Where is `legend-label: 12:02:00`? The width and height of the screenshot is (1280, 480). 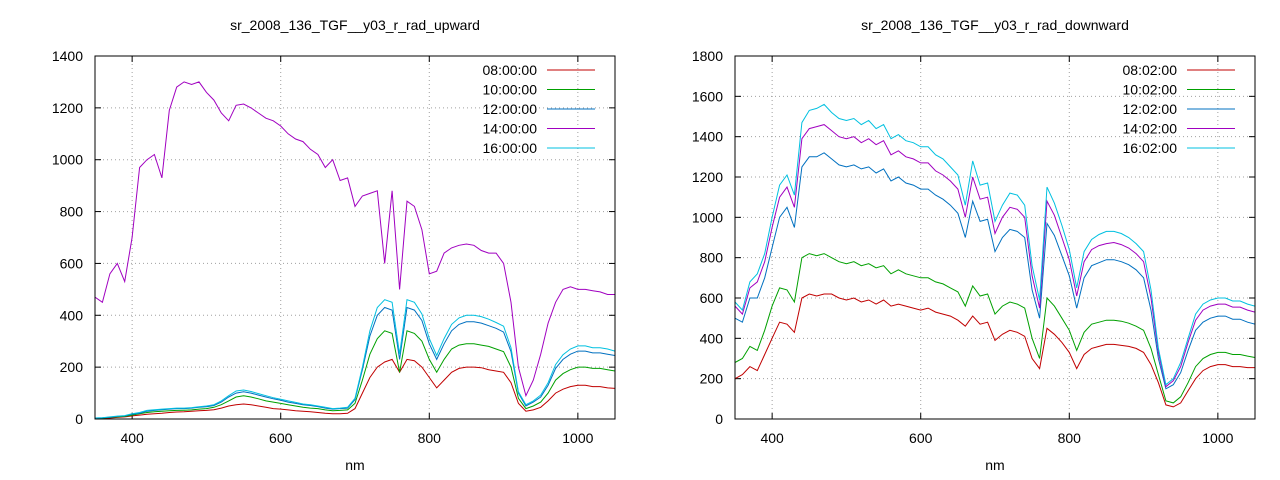
legend-label: 12:02:00 is located at coordinates (1150, 109).